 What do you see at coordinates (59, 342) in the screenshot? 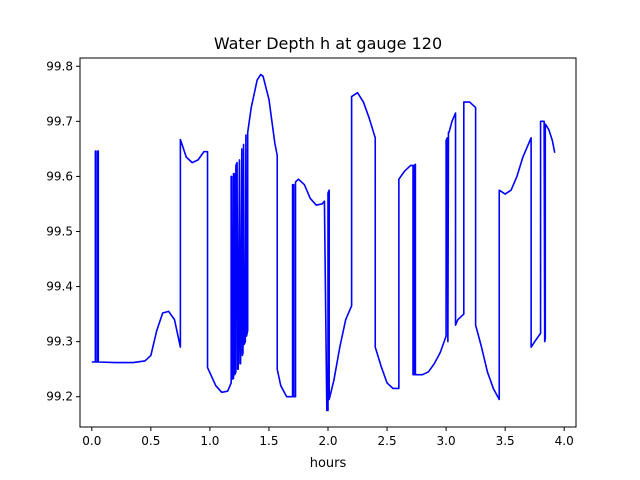
I see `y-tick-label: 99.3` at bounding box center [59, 342].